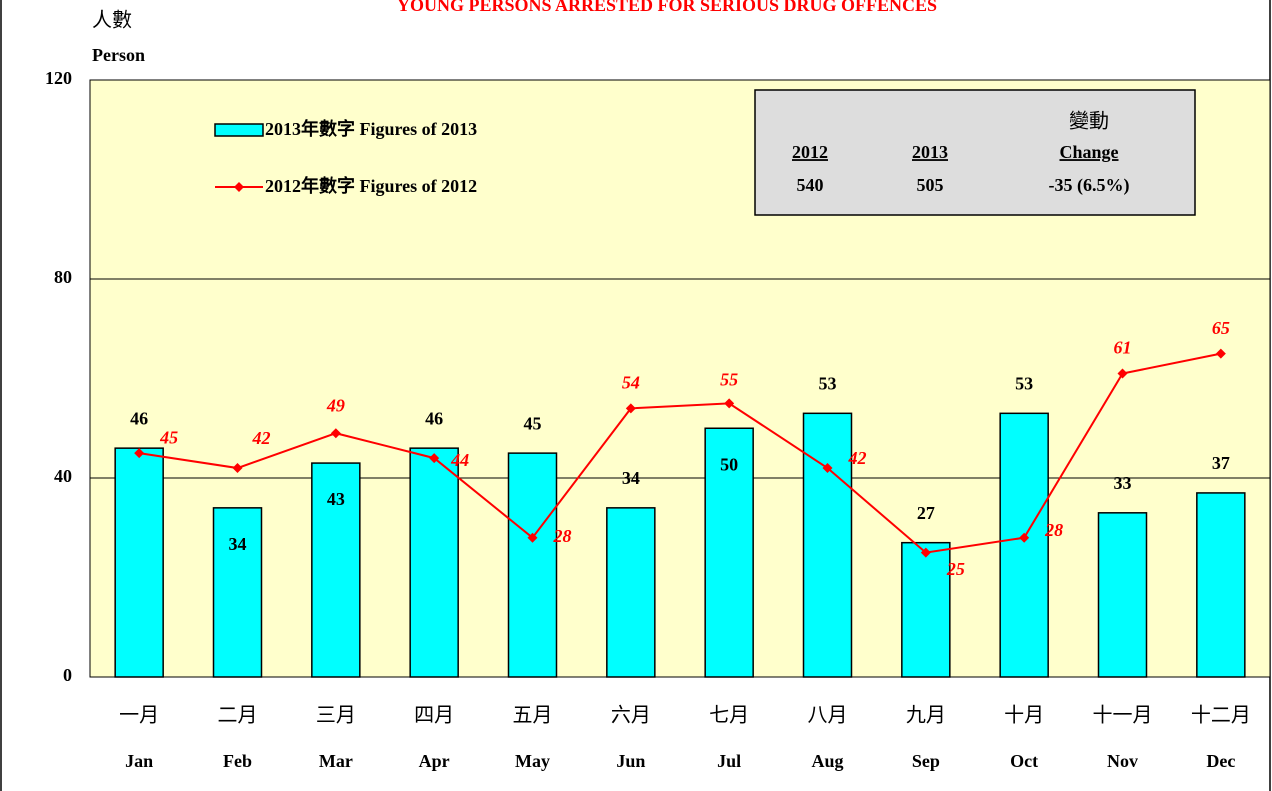 The width and height of the screenshot is (1272, 791). Describe the element at coordinates (139, 761) in the screenshot. I see `x-tick-label: Jan` at that location.